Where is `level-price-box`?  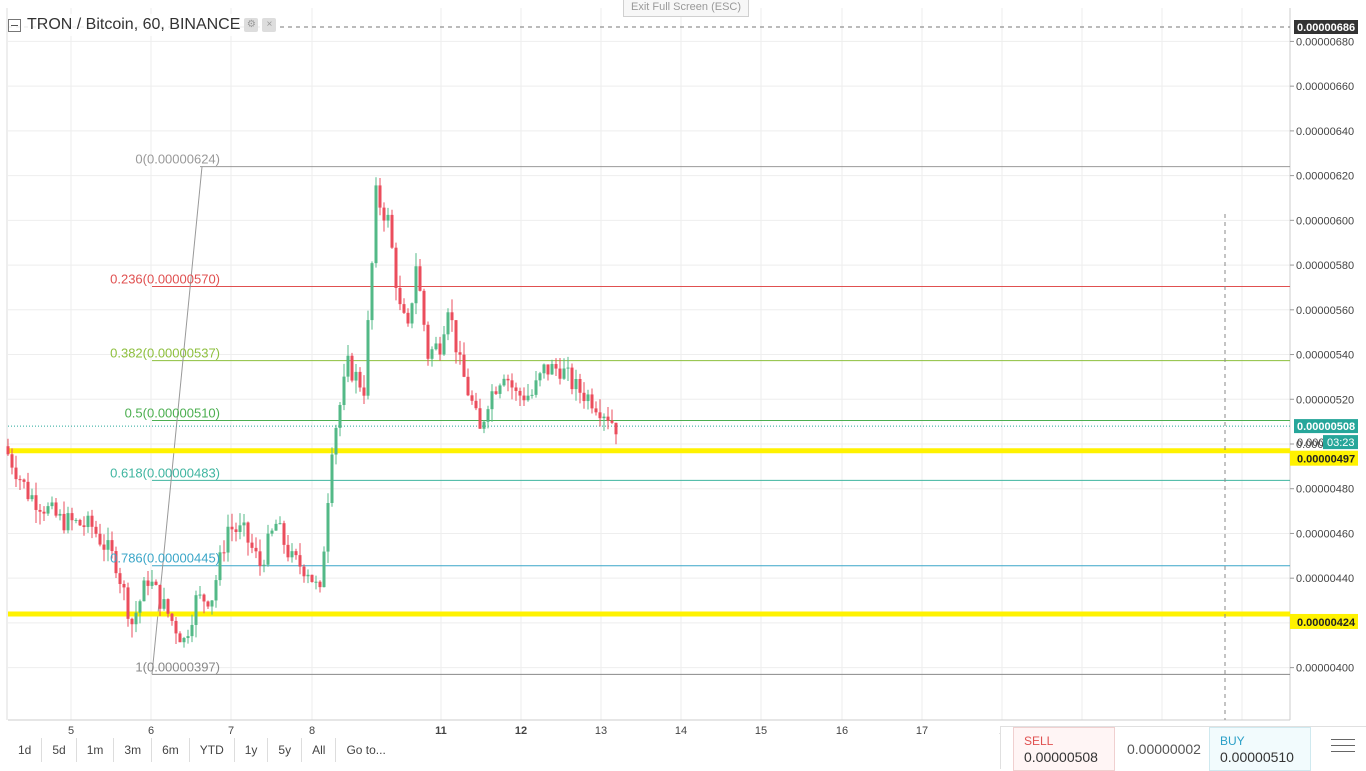 level-price-box is located at coordinates (1324, 458).